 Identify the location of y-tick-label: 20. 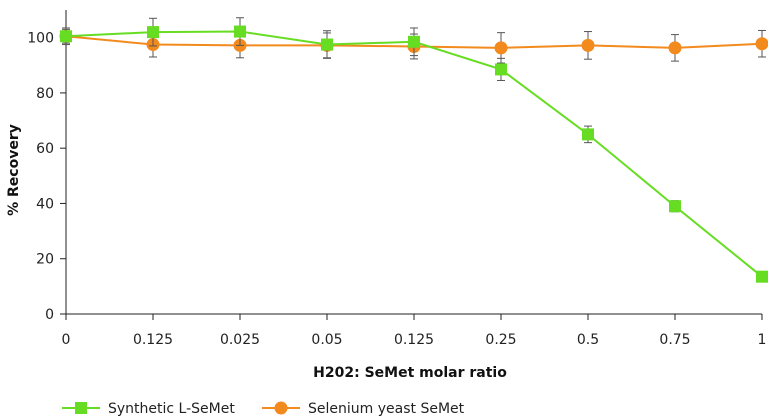
(45, 260).